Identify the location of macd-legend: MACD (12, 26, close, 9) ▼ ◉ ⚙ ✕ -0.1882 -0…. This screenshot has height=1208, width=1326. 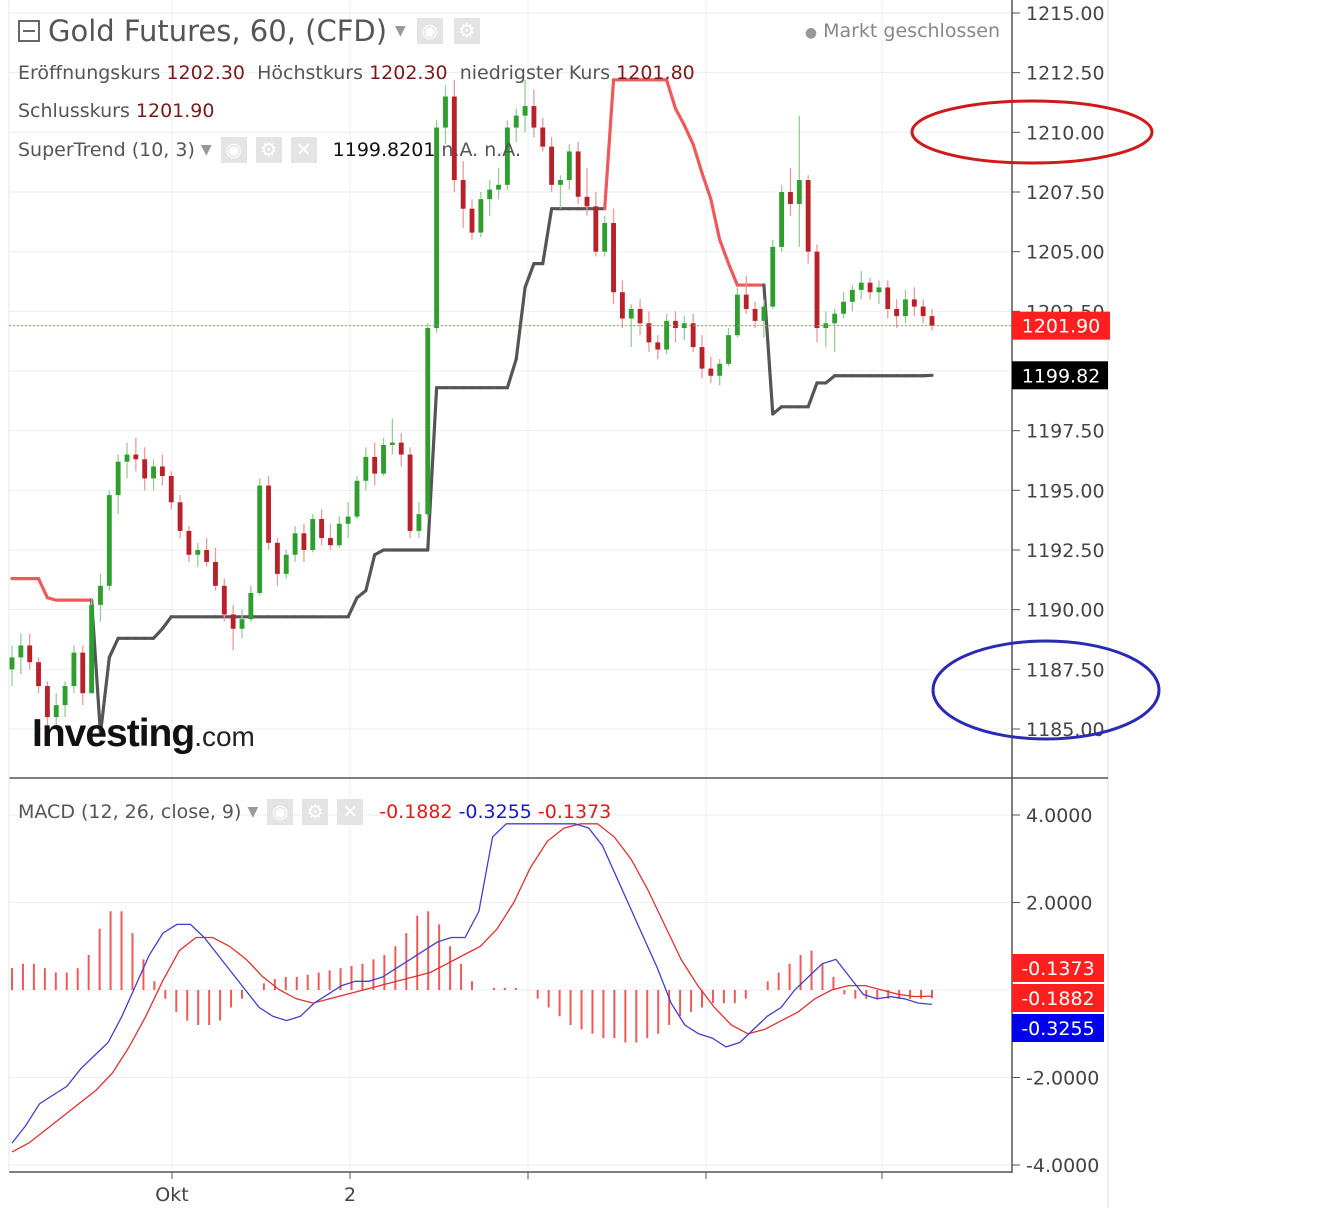
(314, 812).